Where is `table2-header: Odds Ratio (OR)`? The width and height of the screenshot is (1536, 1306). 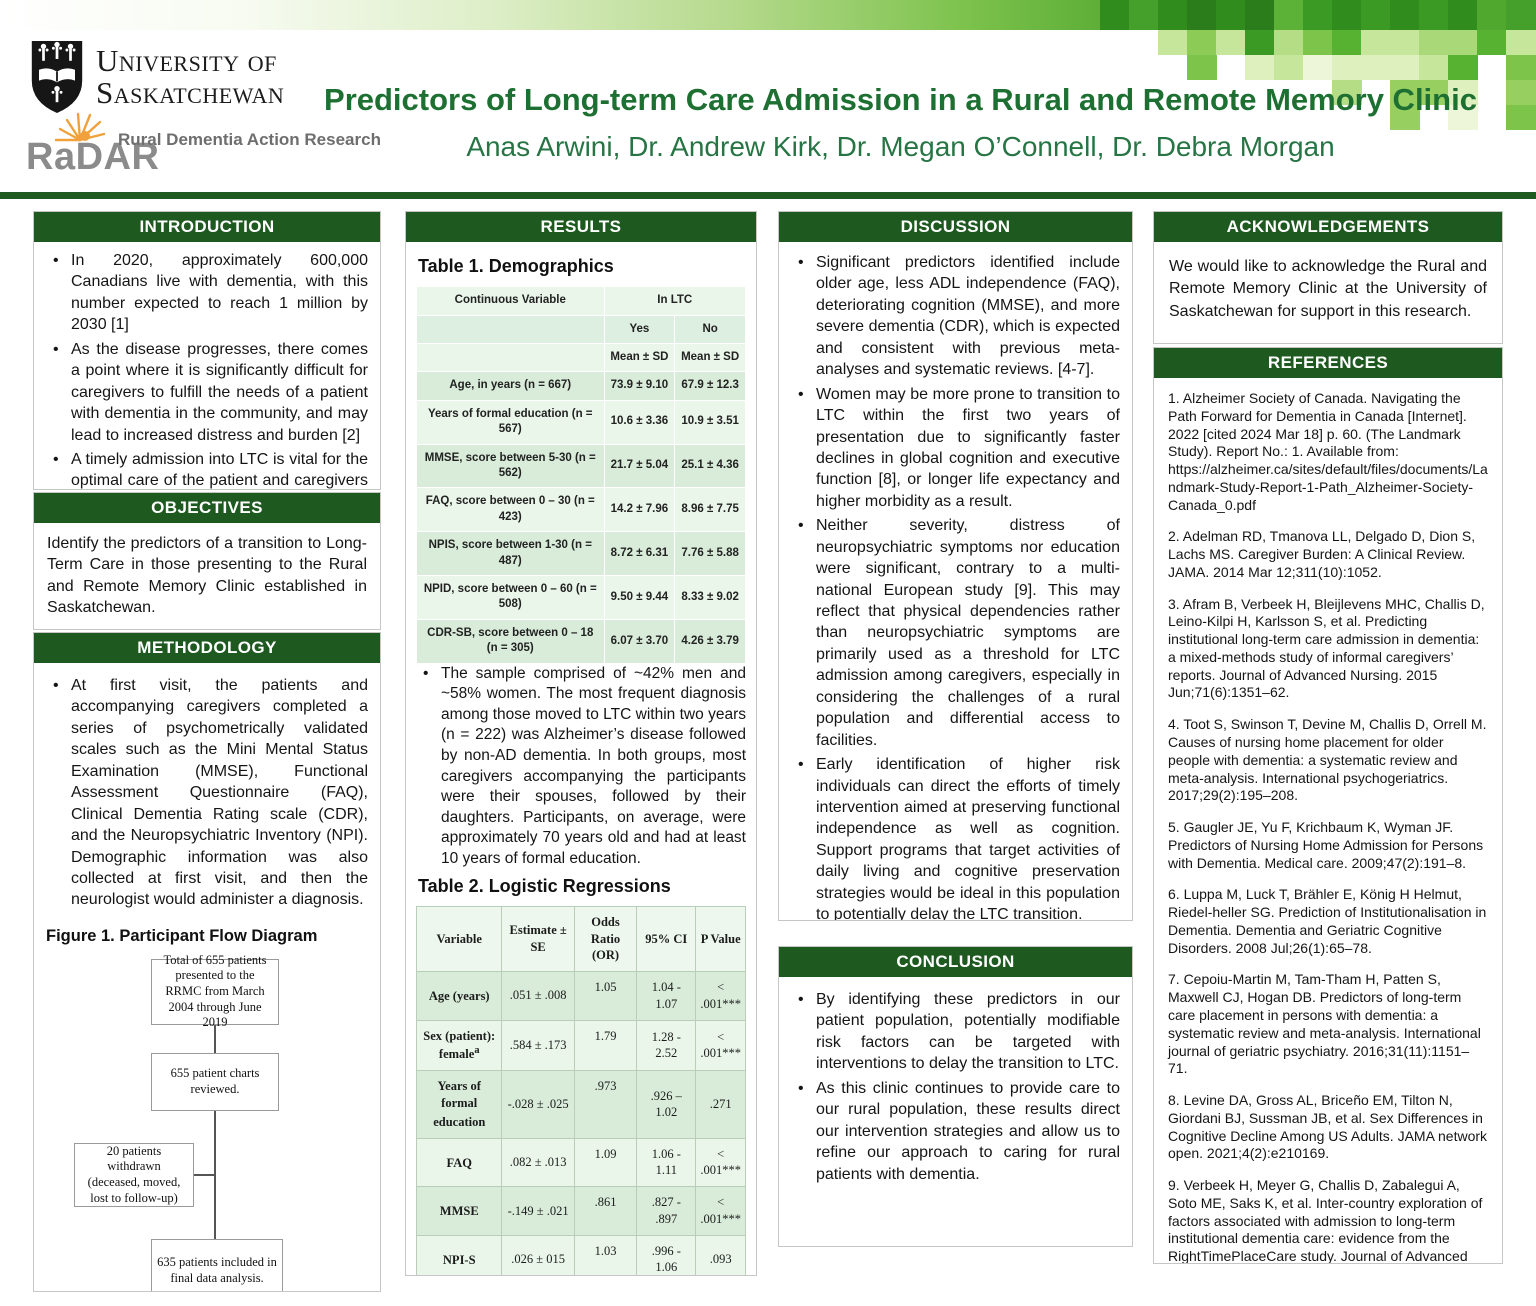
table2-header: Odds Ratio (OR) is located at coordinates (605, 939).